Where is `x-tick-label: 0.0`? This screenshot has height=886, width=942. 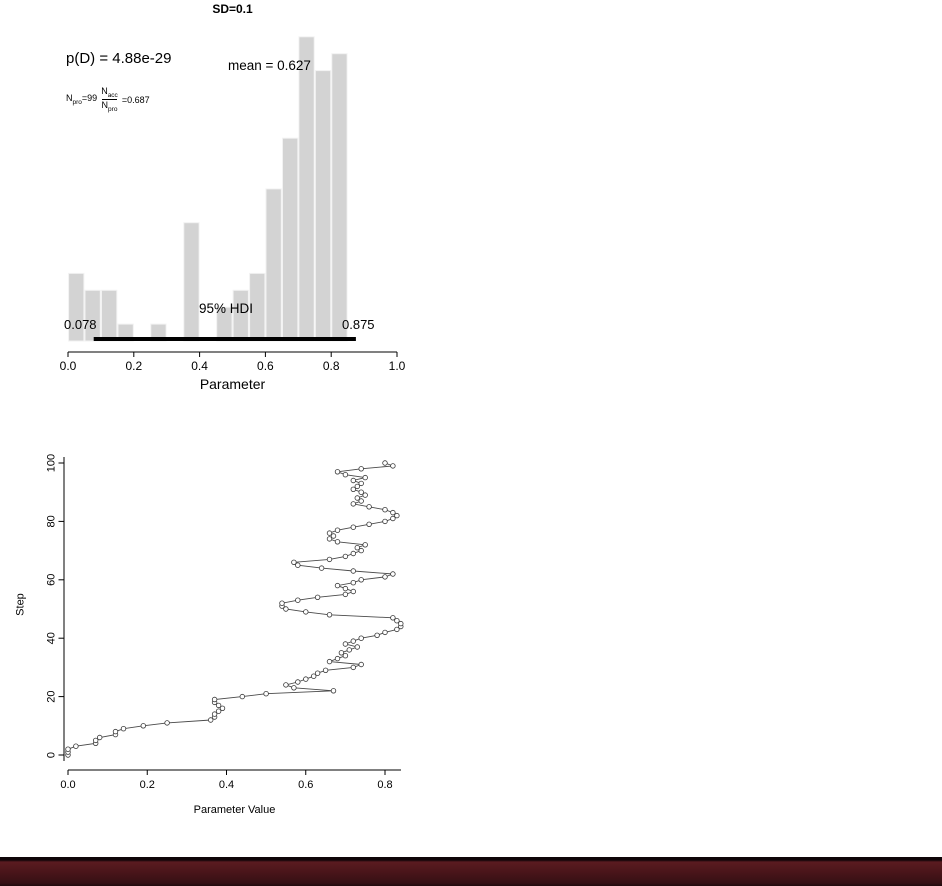 x-tick-label: 0.0 is located at coordinates (67, 785).